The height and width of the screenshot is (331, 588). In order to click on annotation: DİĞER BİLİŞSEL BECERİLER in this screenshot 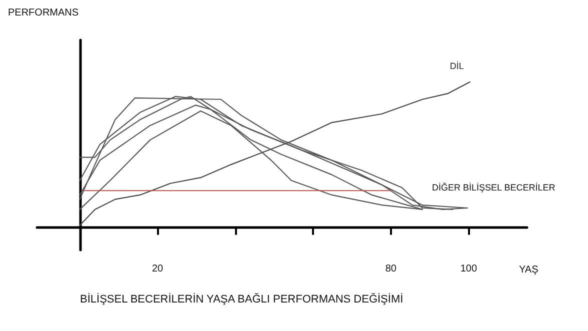, I will do `click(494, 187)`.